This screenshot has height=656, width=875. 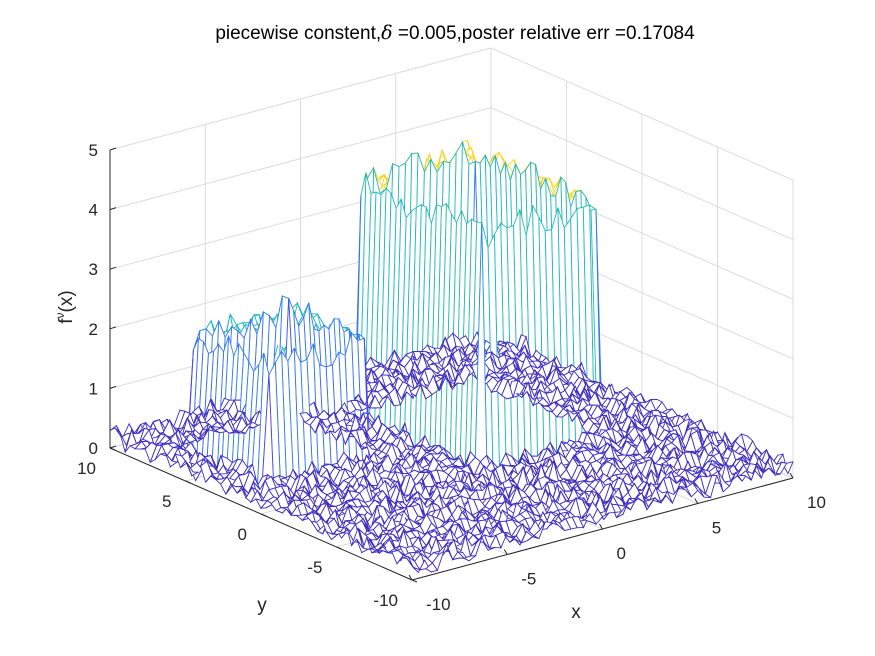 I want to click on z-tick-label: 4, so click(x=93, y=210).